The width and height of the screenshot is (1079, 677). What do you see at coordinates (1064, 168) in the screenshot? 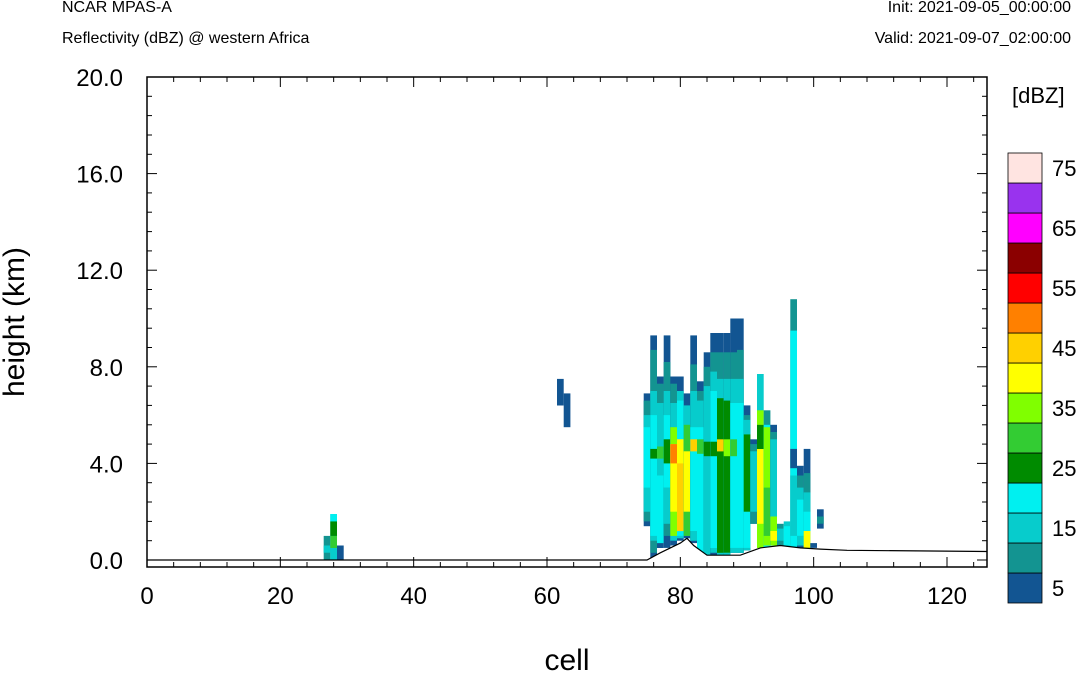
I see `colorbar-label: 75` at bounding box center [1064, 168].